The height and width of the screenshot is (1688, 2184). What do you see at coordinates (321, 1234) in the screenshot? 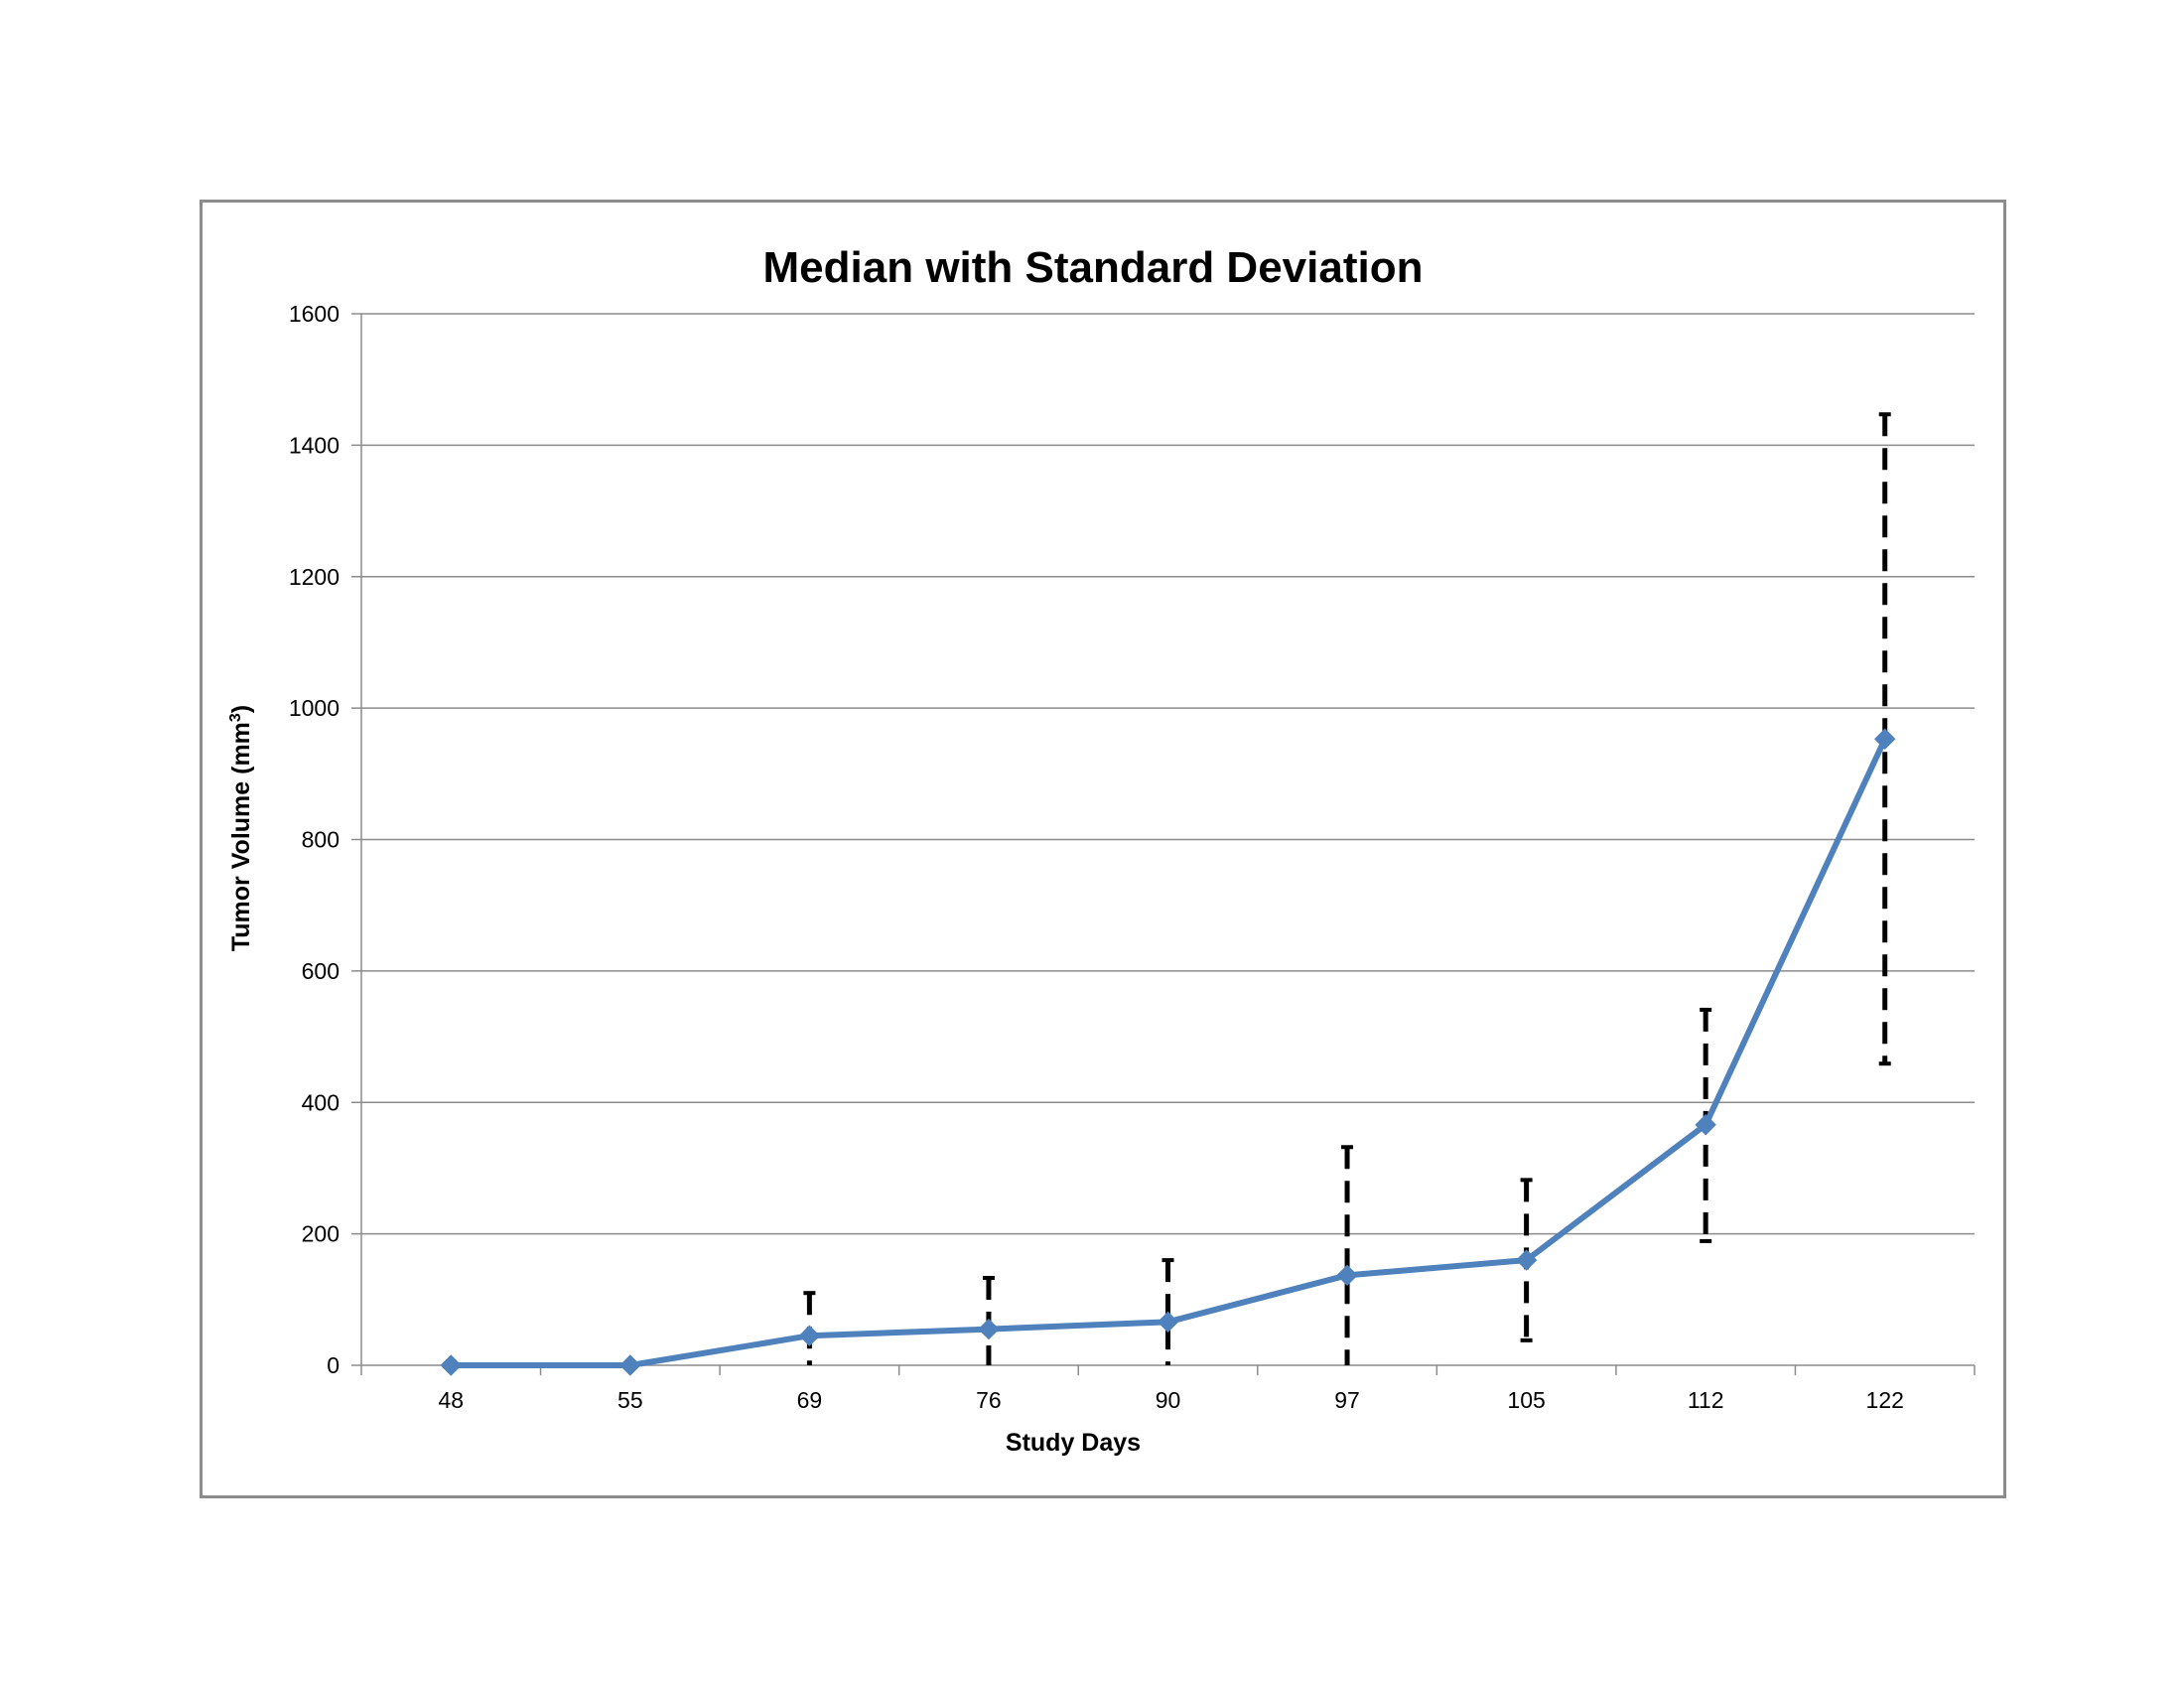
I see `y-tick-label: 200` at bounding box center [321, 1234].